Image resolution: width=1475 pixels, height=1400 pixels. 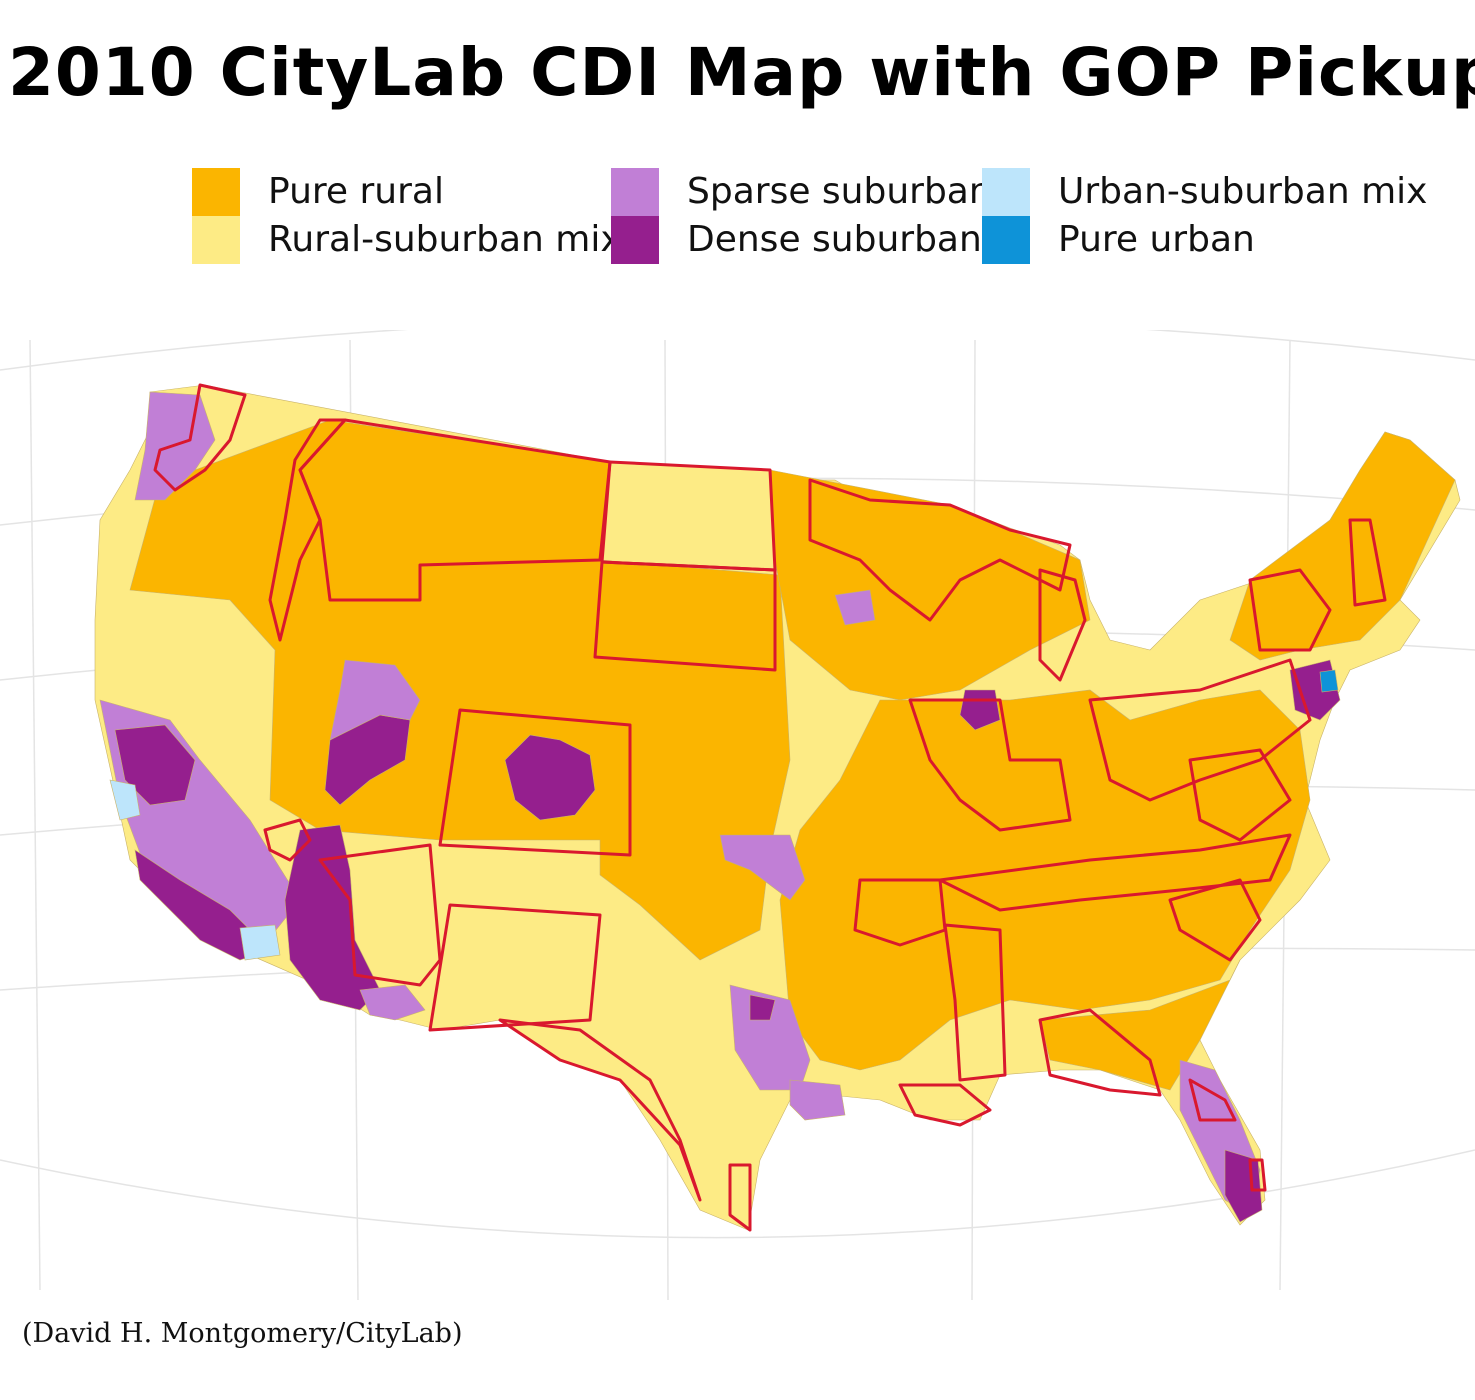 I want to click on pickup-colorado, so click(x=535, y=782).